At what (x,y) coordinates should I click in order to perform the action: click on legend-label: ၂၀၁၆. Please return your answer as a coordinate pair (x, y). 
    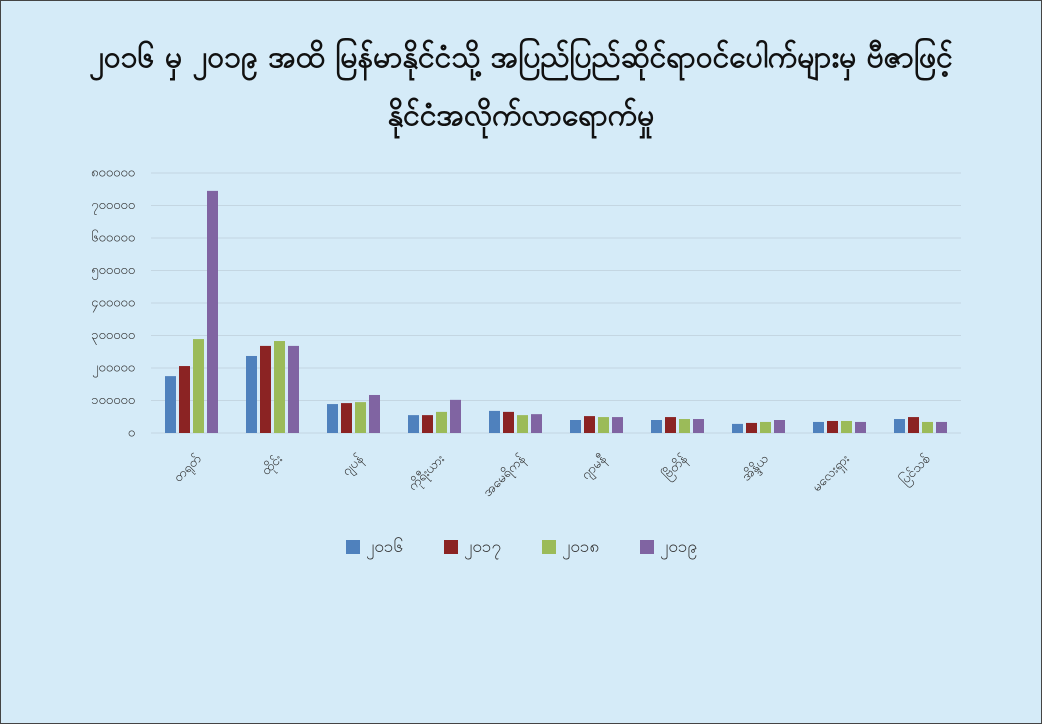
    Looking at the image, I should click on (384, 548).